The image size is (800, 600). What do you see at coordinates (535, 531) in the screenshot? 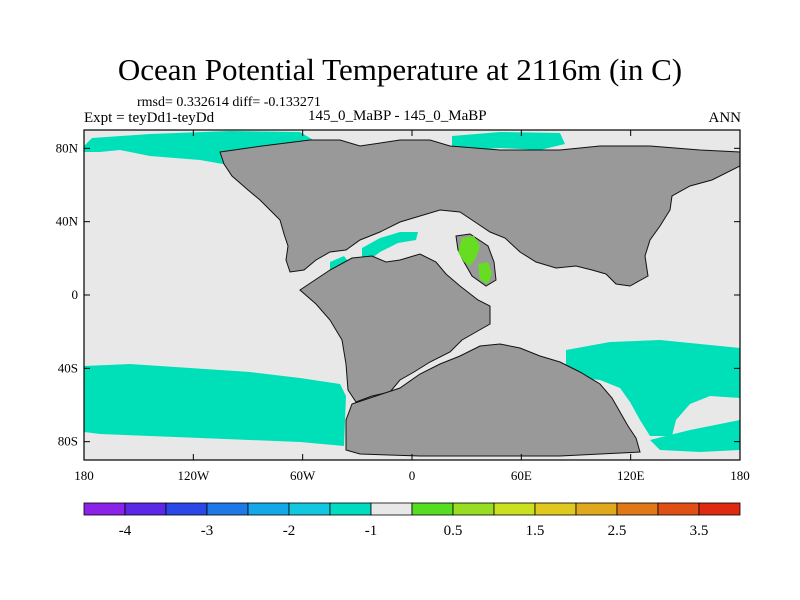
I see `colorbar-label: 1.5` at bounding box center [535, 531].